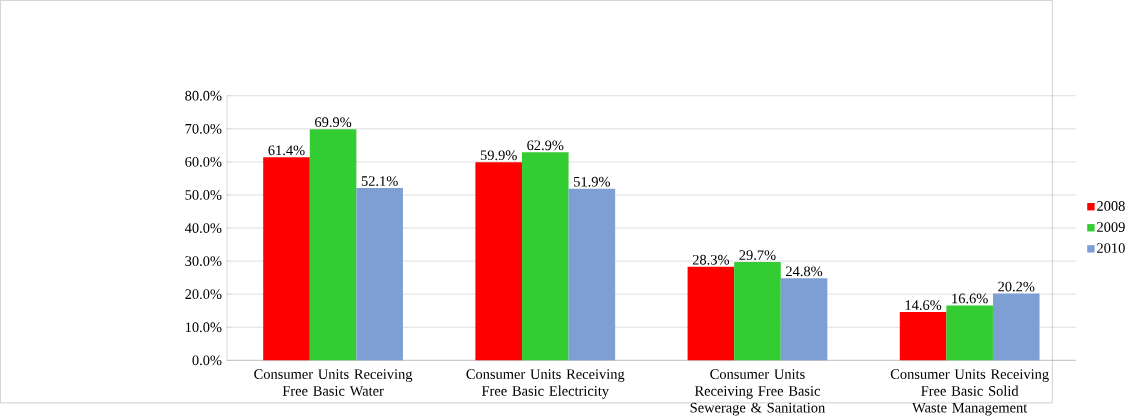  What do you see at coordinates (970, 298) in the screenshot?
I see `data-label: 16.6%` at bounding box center [970, 298].